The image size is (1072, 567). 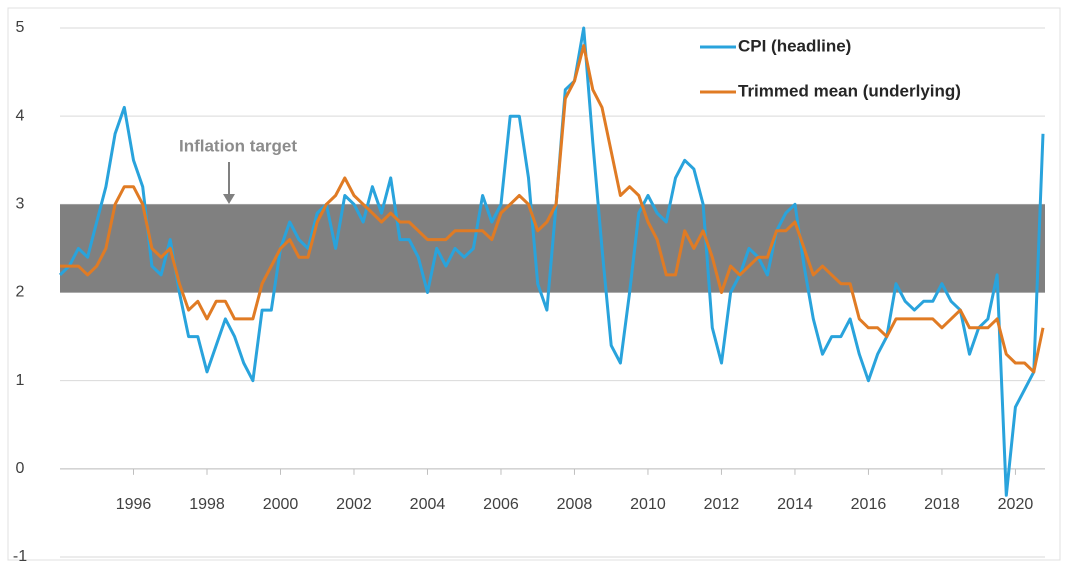 I want to click on annotation-arrowhead, so click(x=229, y=199).